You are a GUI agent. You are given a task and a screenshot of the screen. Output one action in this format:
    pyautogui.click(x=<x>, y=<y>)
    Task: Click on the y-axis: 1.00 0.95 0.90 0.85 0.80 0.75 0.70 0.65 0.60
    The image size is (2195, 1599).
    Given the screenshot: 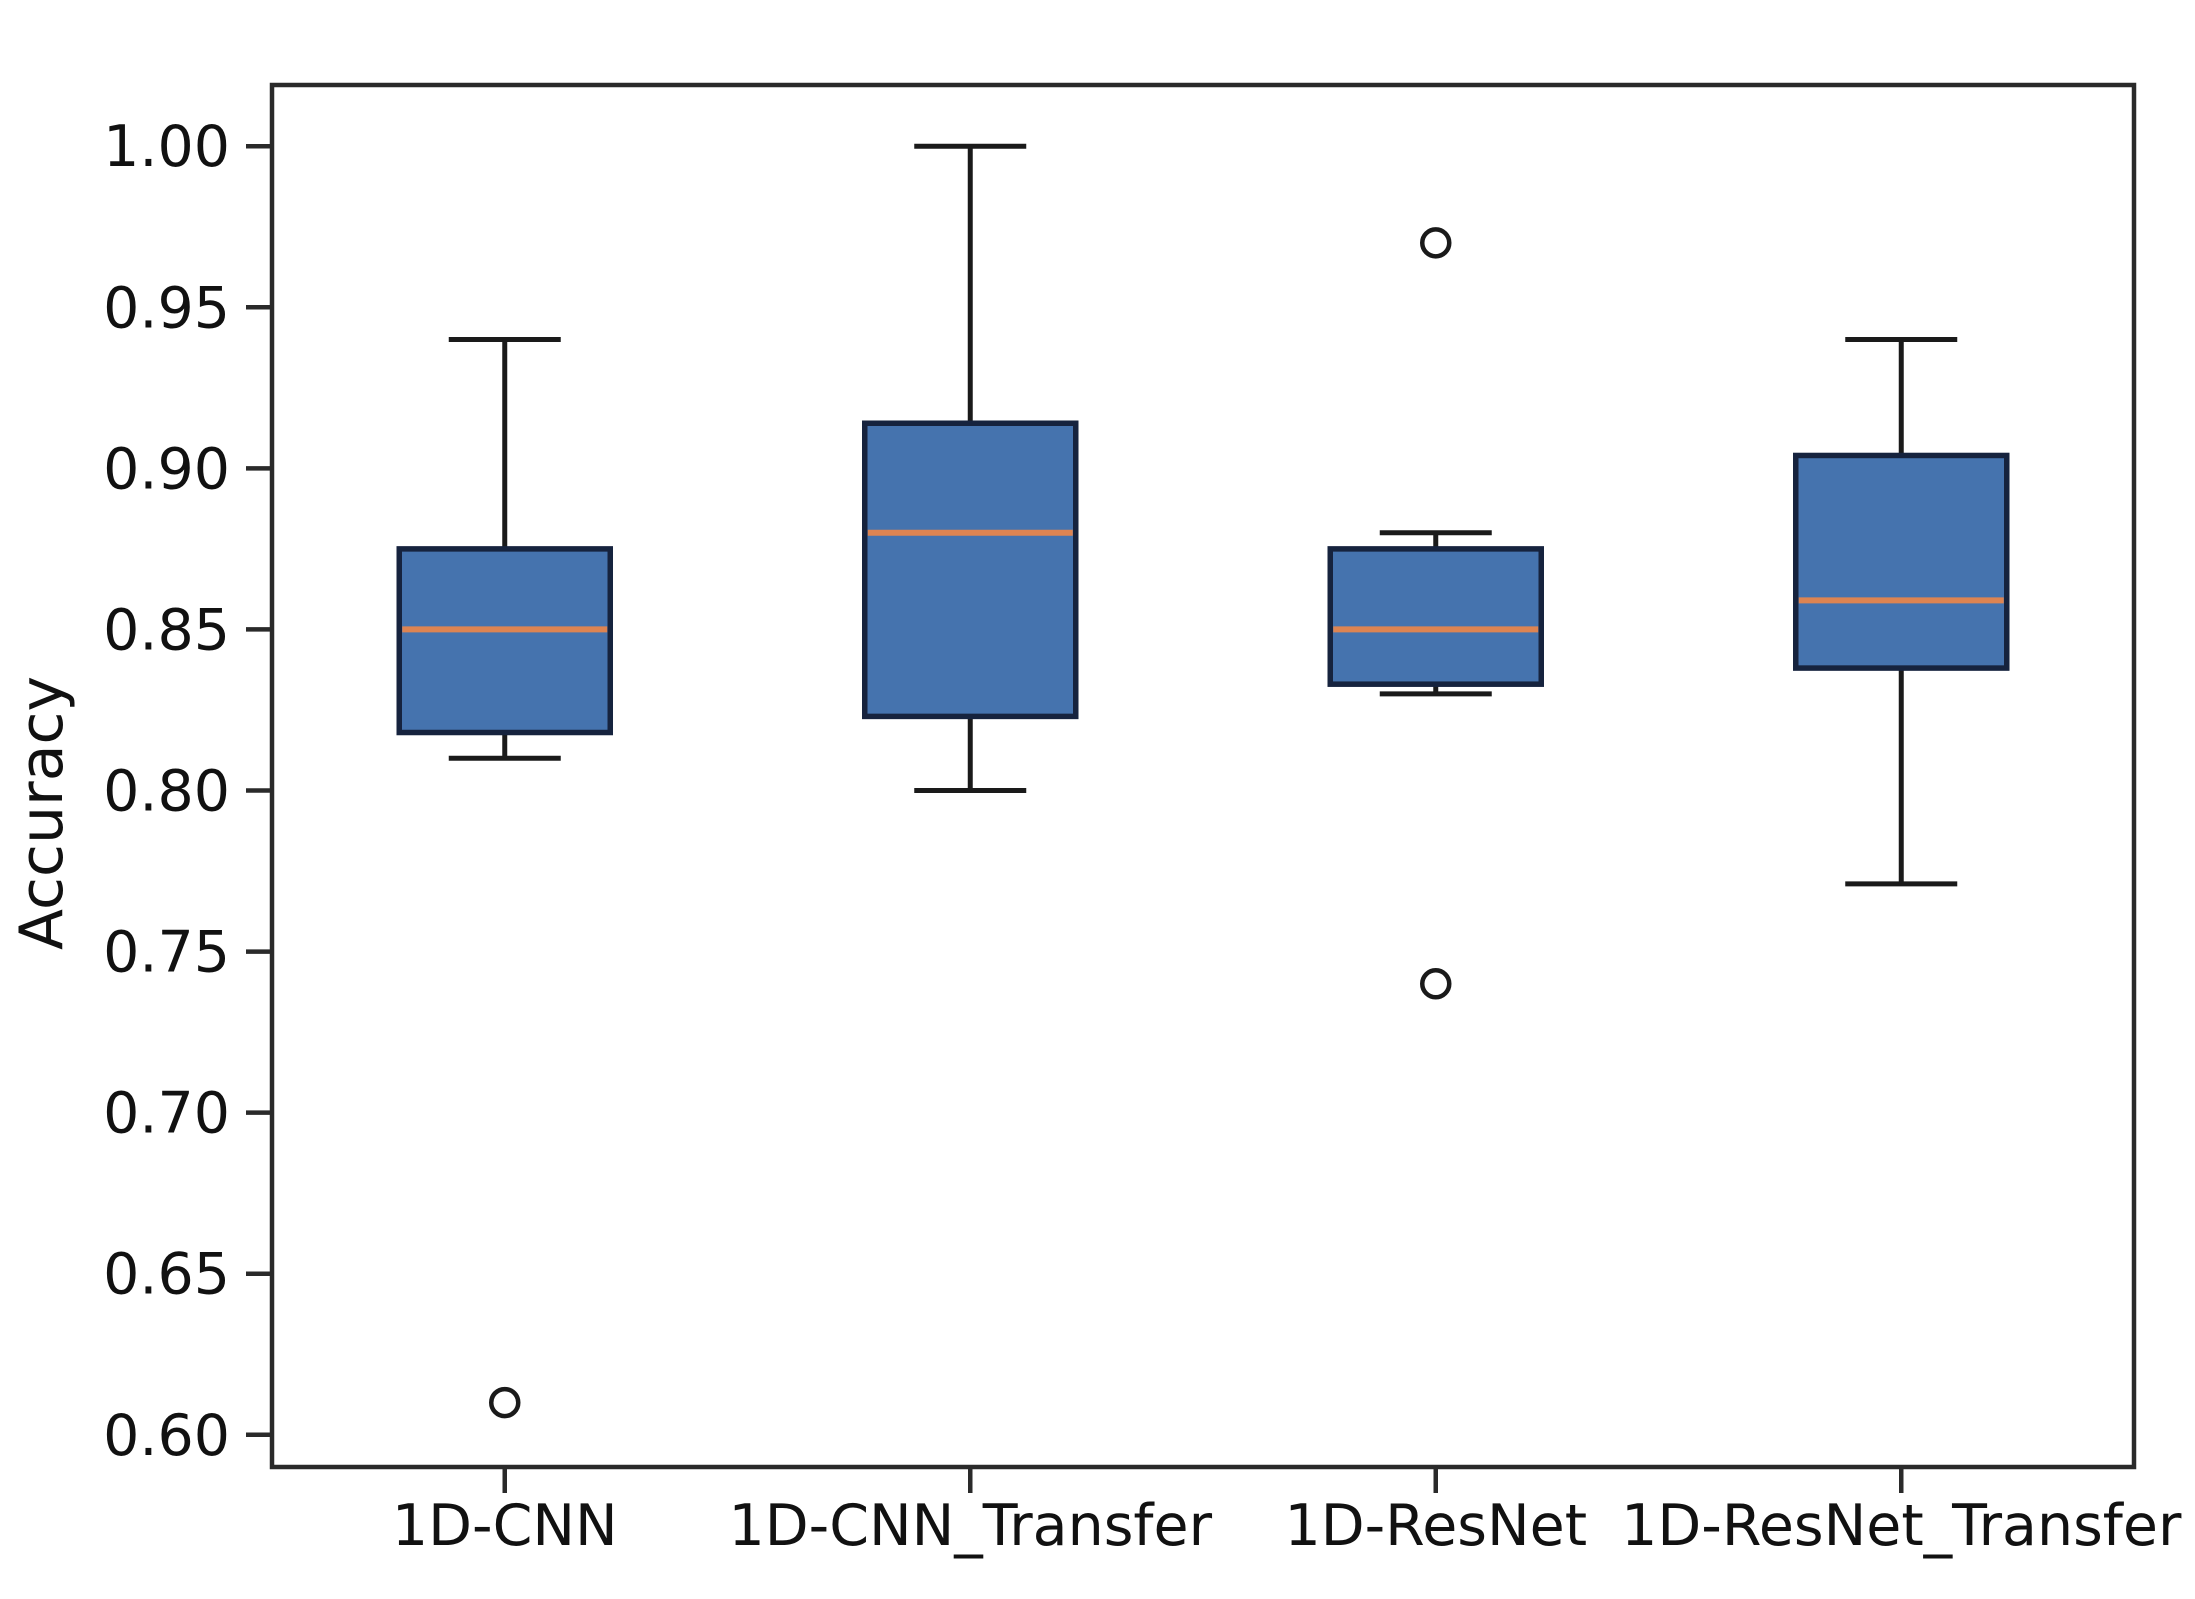 What is the action you would take?
    pyautogui.click(x=187, y=791)
    